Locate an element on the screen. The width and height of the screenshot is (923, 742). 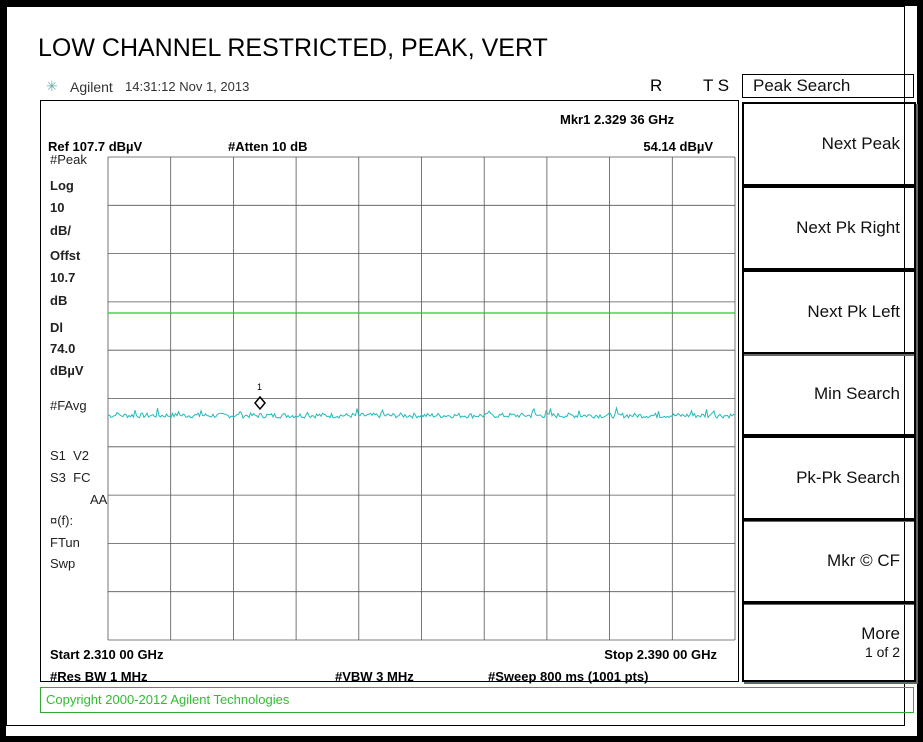
softkey: Pk-Pk Search is located at coordinates (829, 478).